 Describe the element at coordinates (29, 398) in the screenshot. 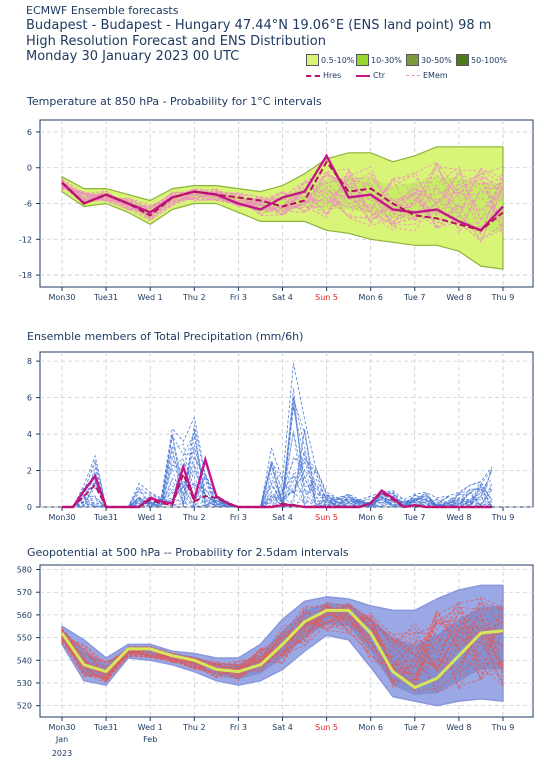

I see `precip-ytick-label: 6` at that location.